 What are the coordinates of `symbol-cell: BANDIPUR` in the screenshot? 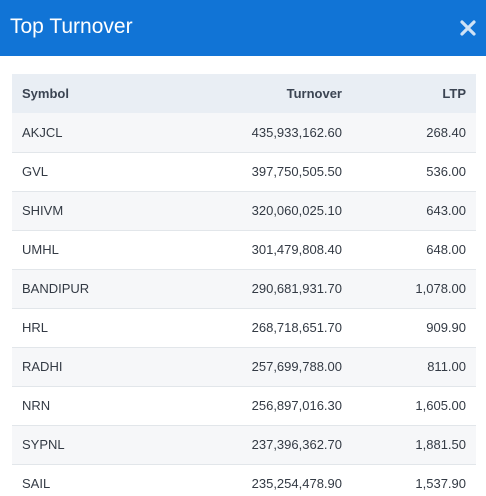 It's located at (56, 288).